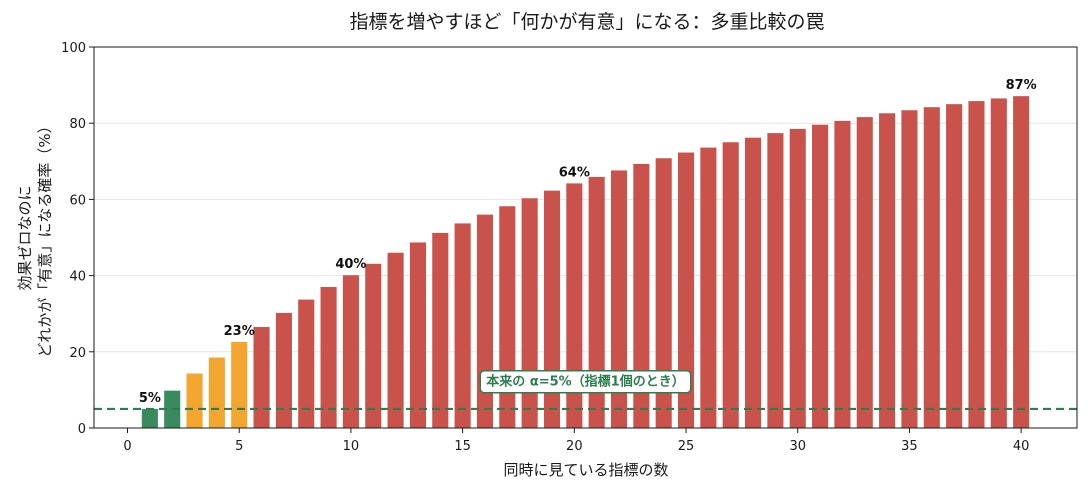 Image resolution: width=1088 pixels, height=492 pixels. Describe the element at coordinates (150, 398) in the screenshot. I see `data-label: 5%` at that location.